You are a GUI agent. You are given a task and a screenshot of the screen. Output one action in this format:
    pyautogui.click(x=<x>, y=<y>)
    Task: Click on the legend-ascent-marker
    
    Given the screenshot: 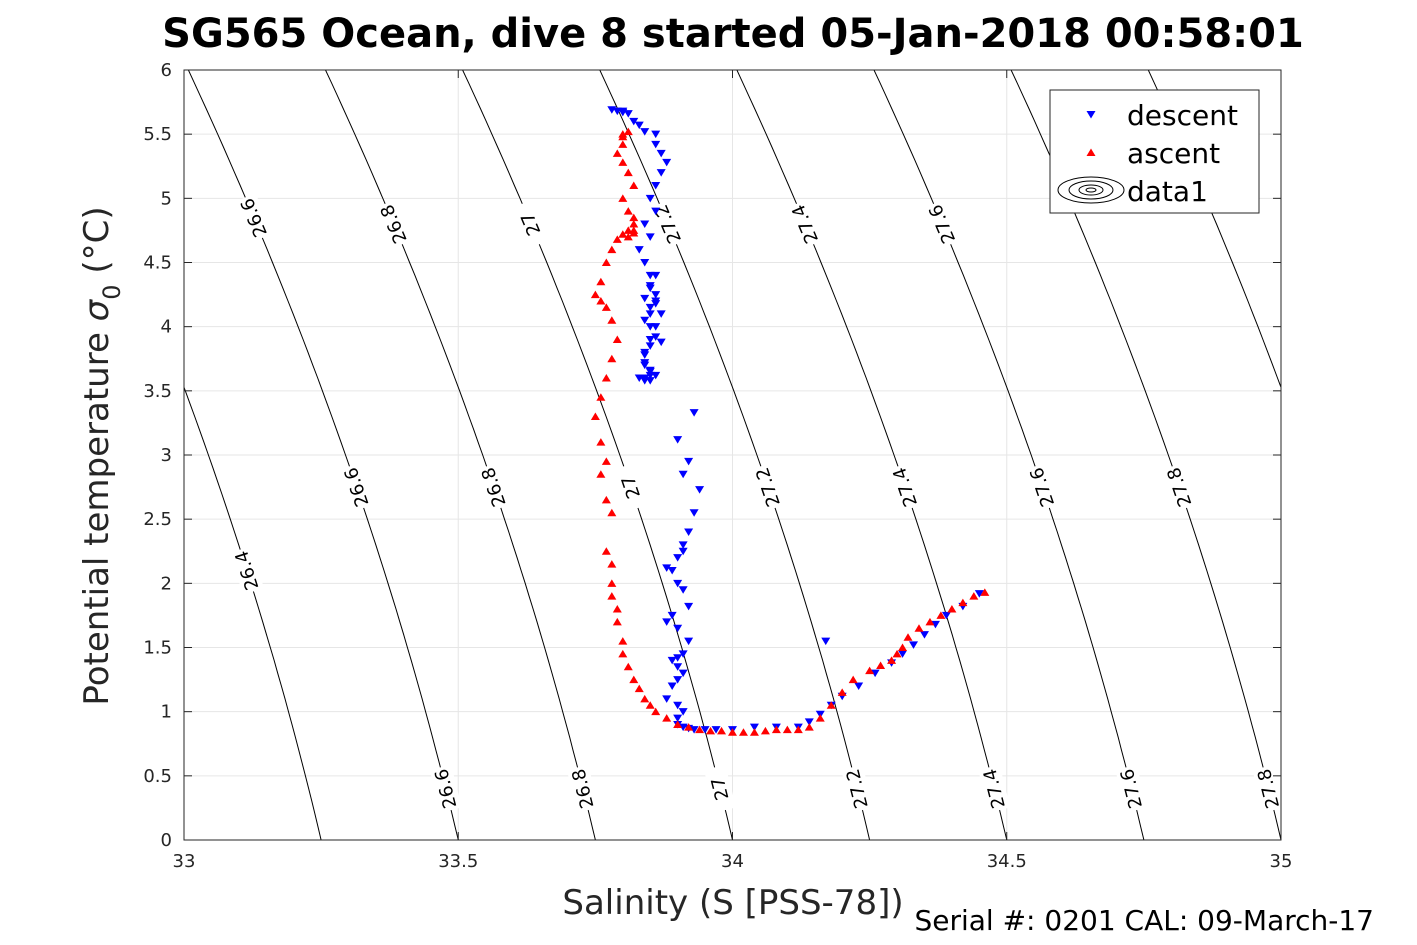 What is the action you would take?
    pyautogui.click(x=1091, y=152)
    